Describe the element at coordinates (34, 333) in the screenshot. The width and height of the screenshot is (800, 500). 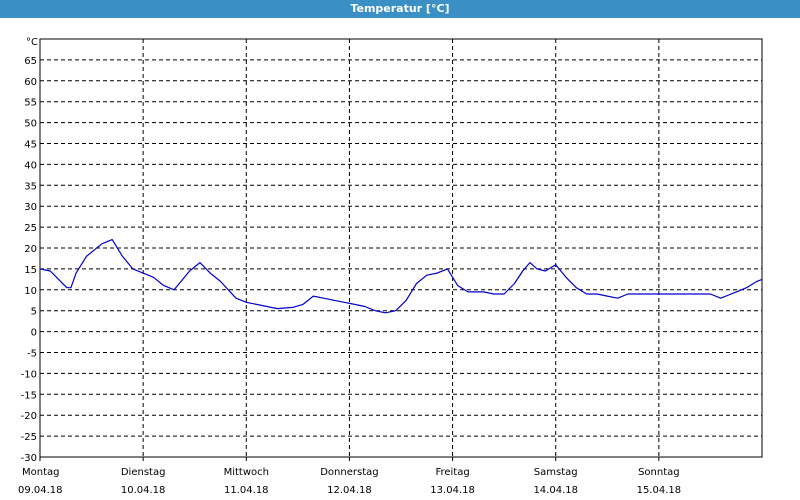
I see `y-tick-label: 0` at that location.